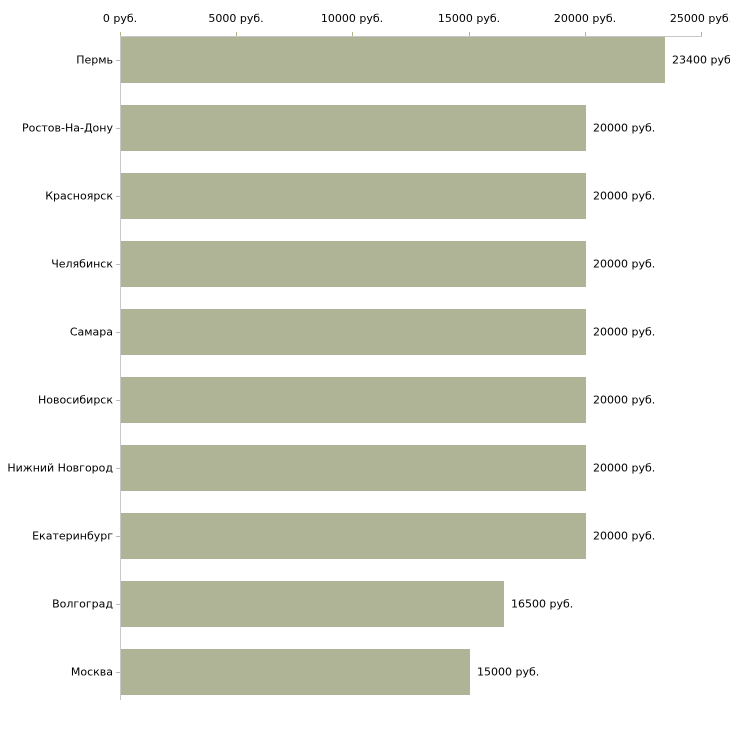 The width and height of the screenshot is (730, 730). What do you see at coordinates (82, 264) in the screenshot?
I see `category-label: Челябинск` at bounding box center [82, 264].